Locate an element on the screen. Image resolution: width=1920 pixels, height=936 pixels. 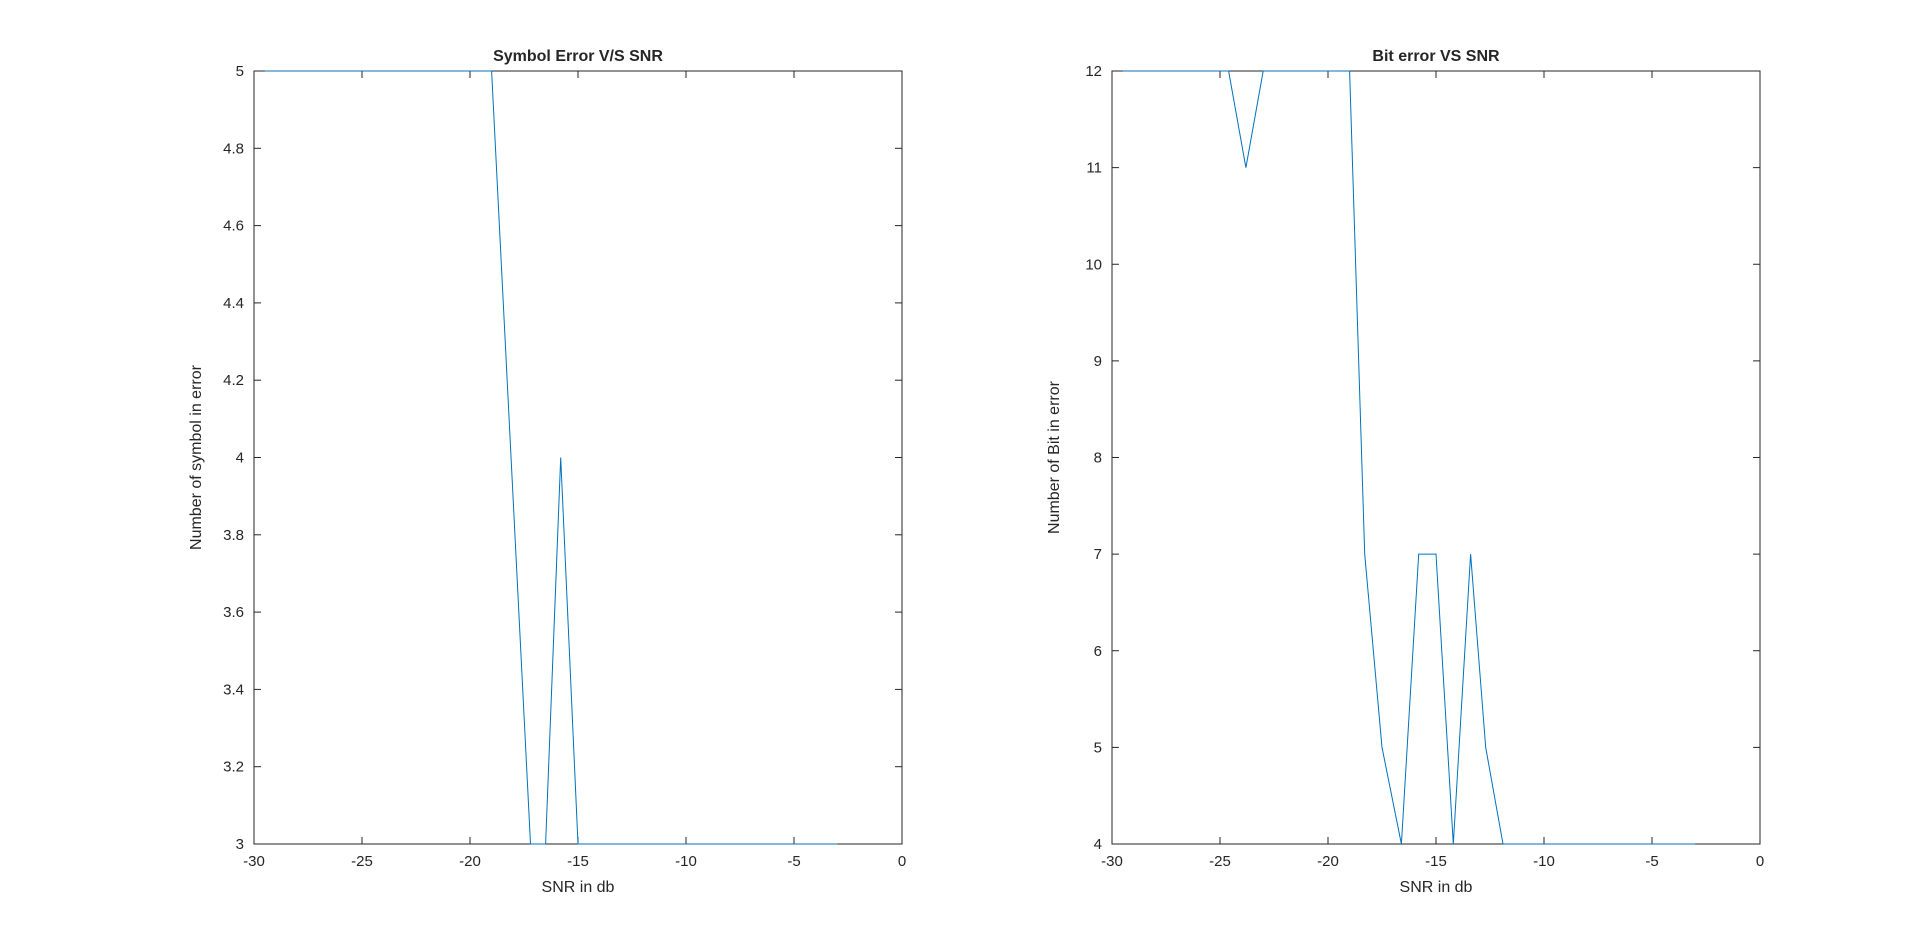
symbol-error-xlabel: SNR in db is located at coordinates (578, 887).